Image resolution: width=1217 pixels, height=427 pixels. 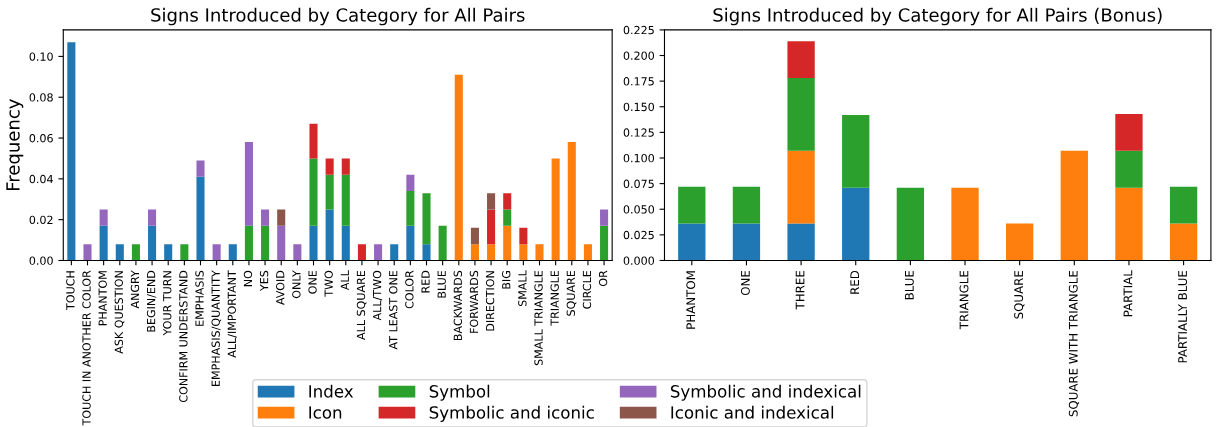 What do you see at coordinates (603, 278) in the screenshot?
I see `x-tick-label: OR` at bounding box center [603, 278].